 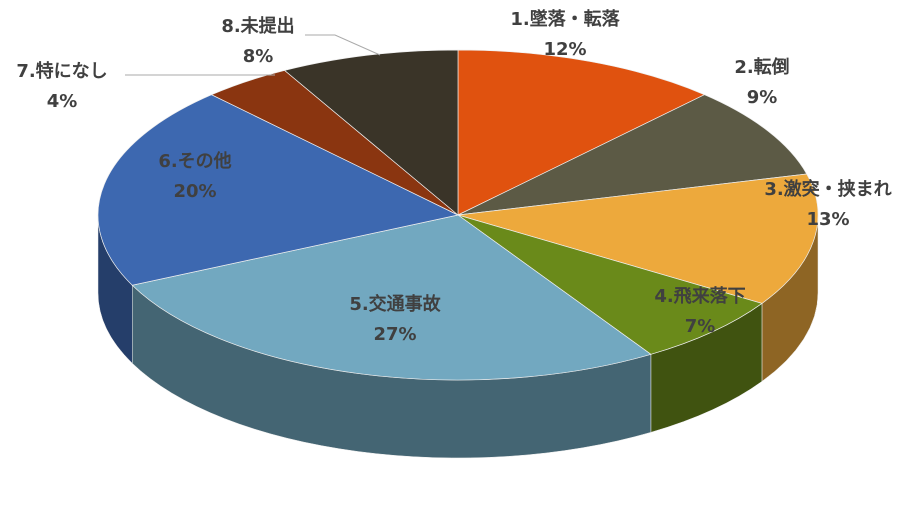 What do you see at coordinates (564, 49) in the screenshot?
I see `value-label: 12%` at bounding box center [564, 49].